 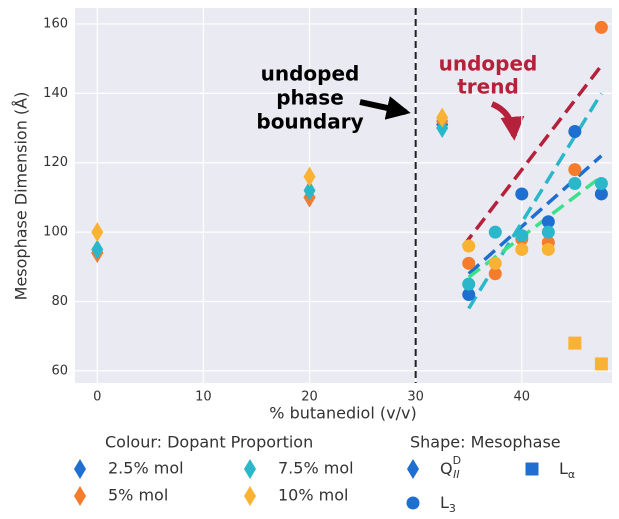 What do you see at coordinates (146, 468) in the screenshot?
I see `legend-label: 2.5% mol` at bounding box center [146, 468].